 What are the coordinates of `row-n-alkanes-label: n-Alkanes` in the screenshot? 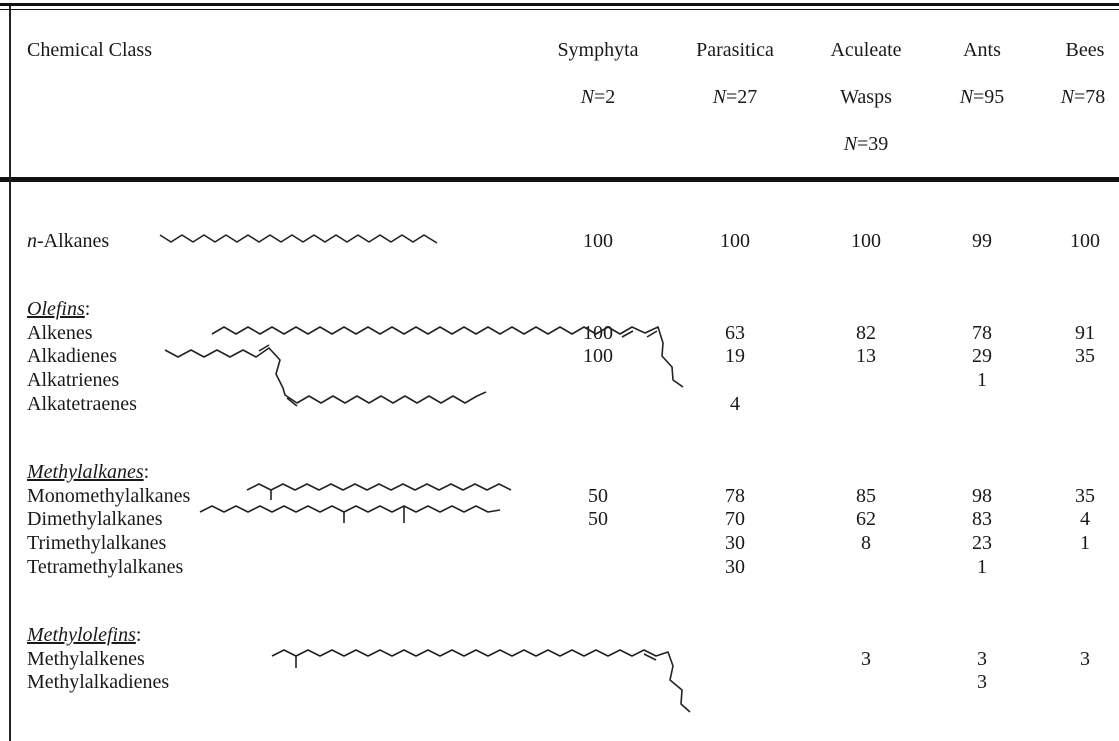 It's located at (68, 241).